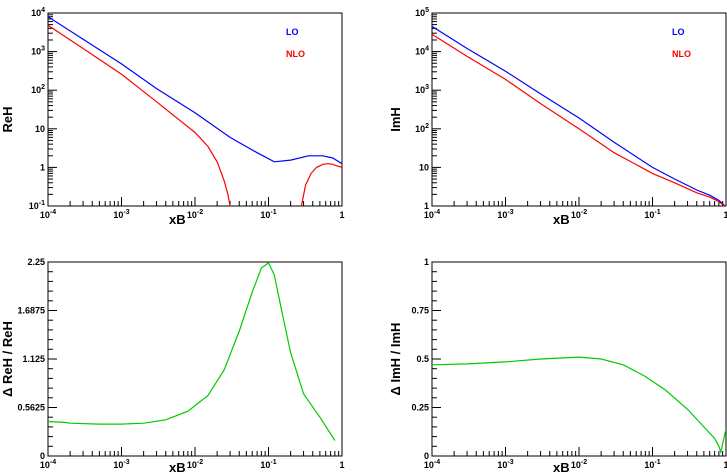  I want to click on y-tick-label: 10⁻¹, so click(37, 205).